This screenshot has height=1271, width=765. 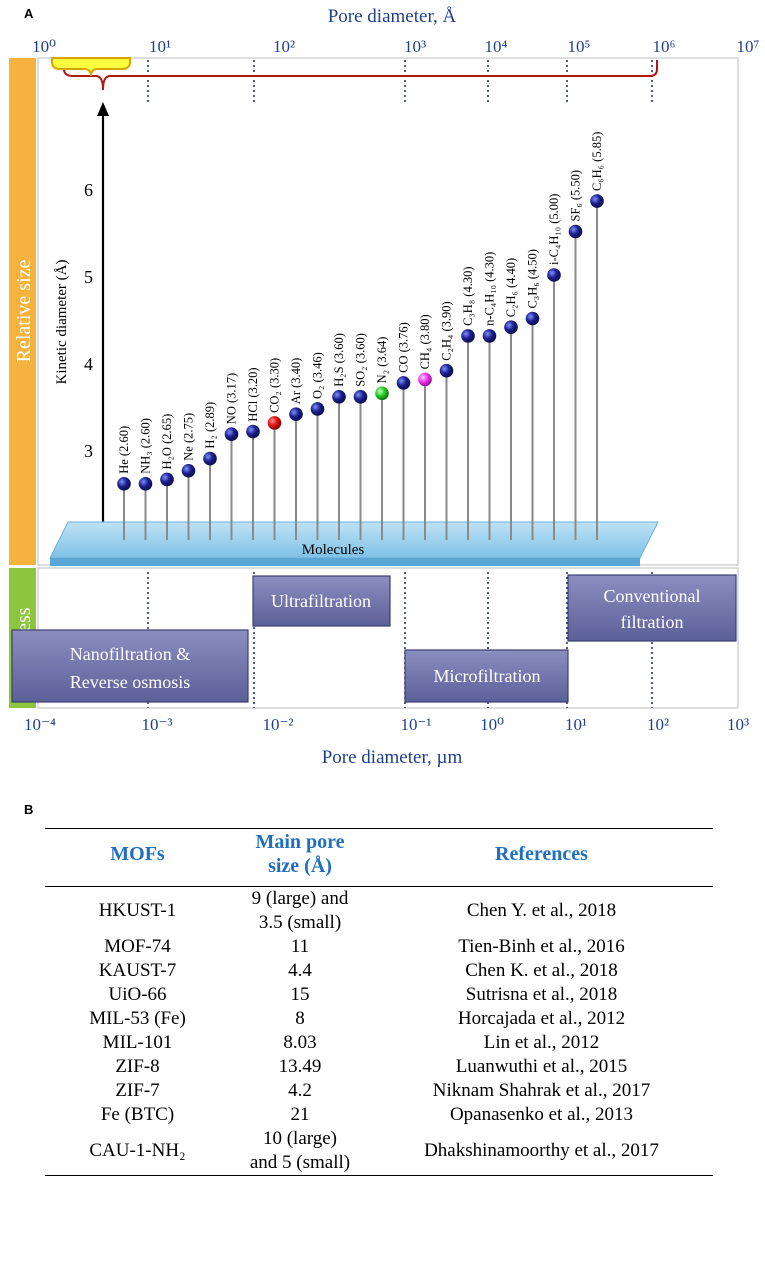 I want to click on cell-pore-size-line: 15, so click(x=300, y=994).